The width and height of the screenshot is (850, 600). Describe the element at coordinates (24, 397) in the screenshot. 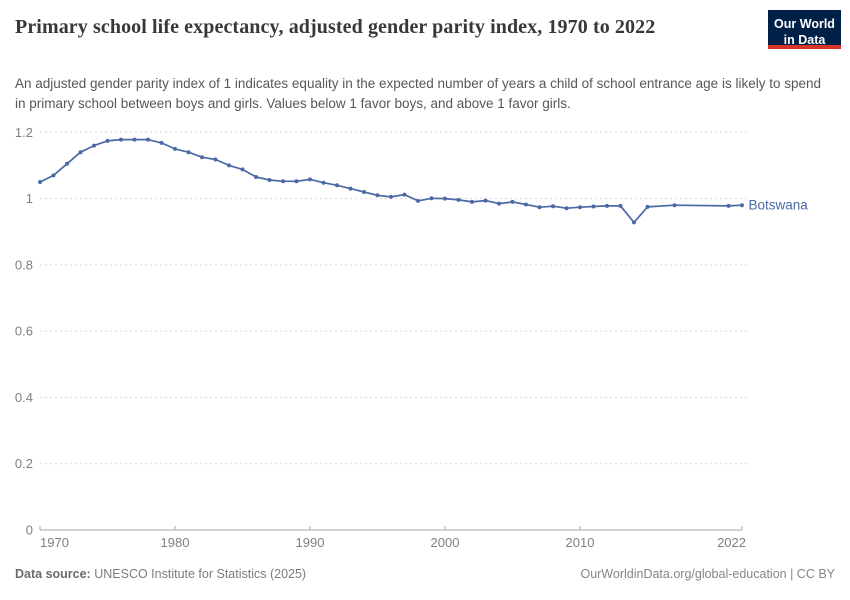

I see `y-tick-label: 0.4` at that location.